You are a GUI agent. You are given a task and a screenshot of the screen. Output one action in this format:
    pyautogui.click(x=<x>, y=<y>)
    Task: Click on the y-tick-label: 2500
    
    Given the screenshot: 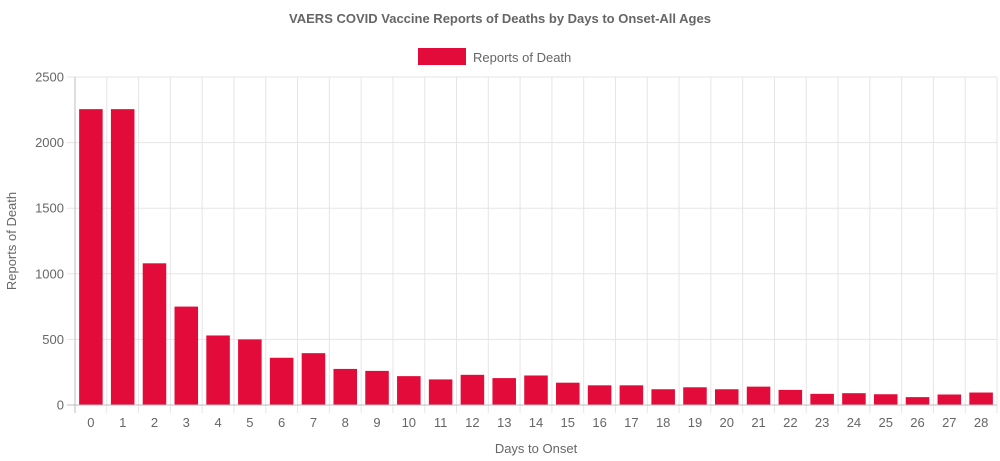 What is the action you would take?
    pyautogui.click(x=49, y=77)
    